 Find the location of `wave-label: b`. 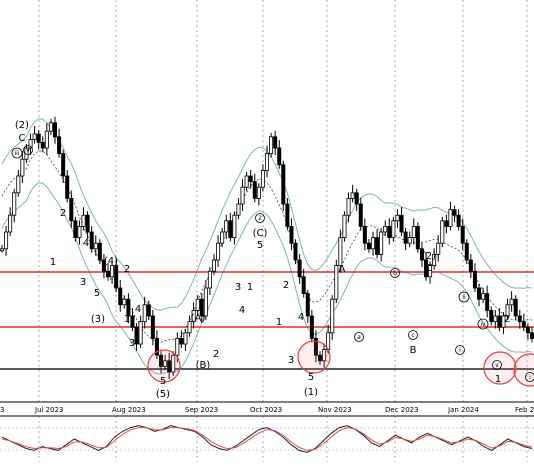

wave-label: b is located at coordinates (395, 273).